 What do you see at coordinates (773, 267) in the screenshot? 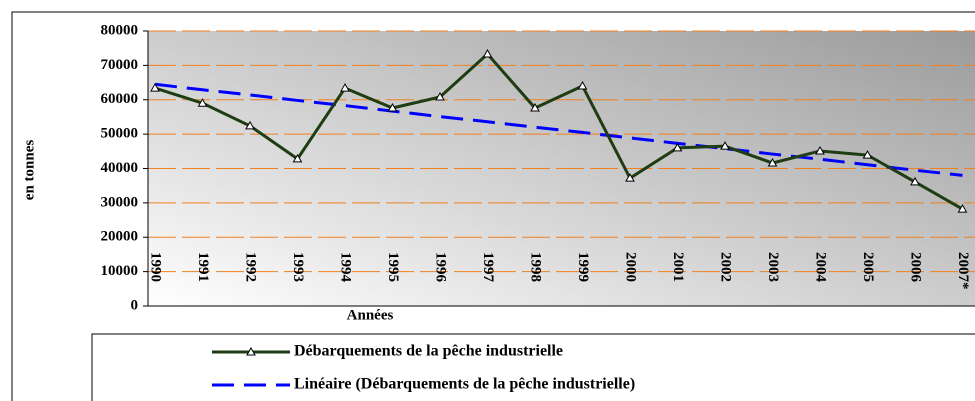
I see `x-tick-label: 2003` at bounding box center [773, 267].